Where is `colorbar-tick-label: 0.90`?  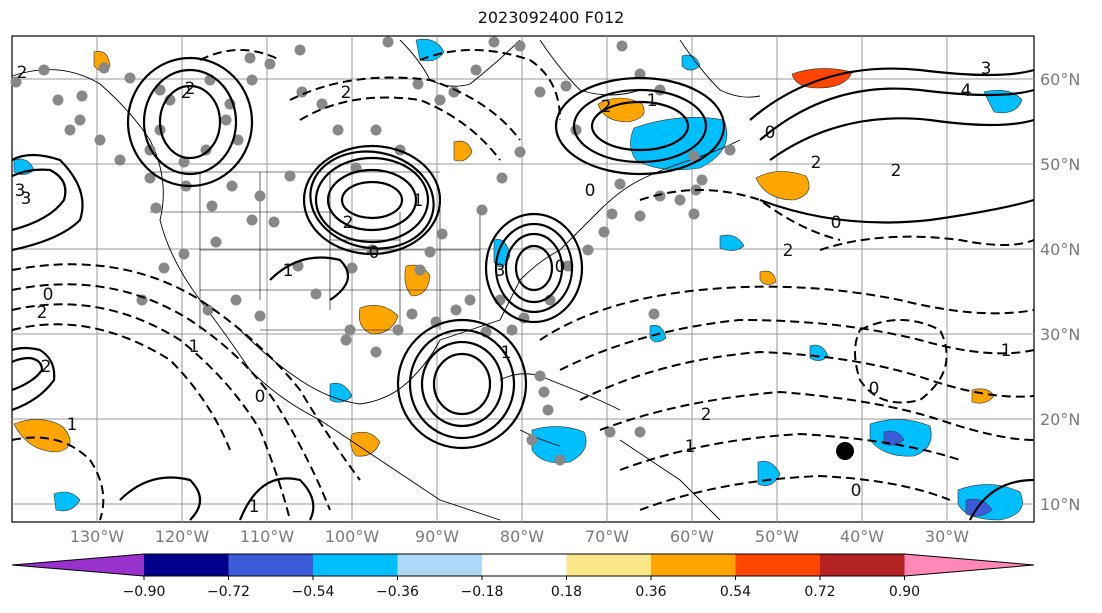 colorbar-tick-label: 0.90 is located at coordinates (904, 592).